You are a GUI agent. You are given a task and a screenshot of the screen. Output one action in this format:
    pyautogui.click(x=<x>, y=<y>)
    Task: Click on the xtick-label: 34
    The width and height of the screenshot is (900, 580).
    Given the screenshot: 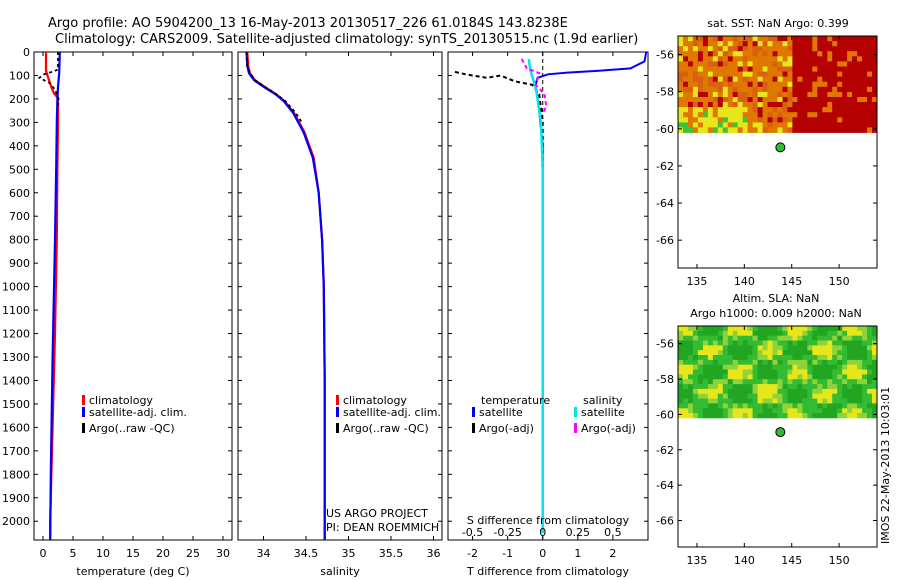 What is the action you would take?
    pyautogui.click(x=264, y=553)
    